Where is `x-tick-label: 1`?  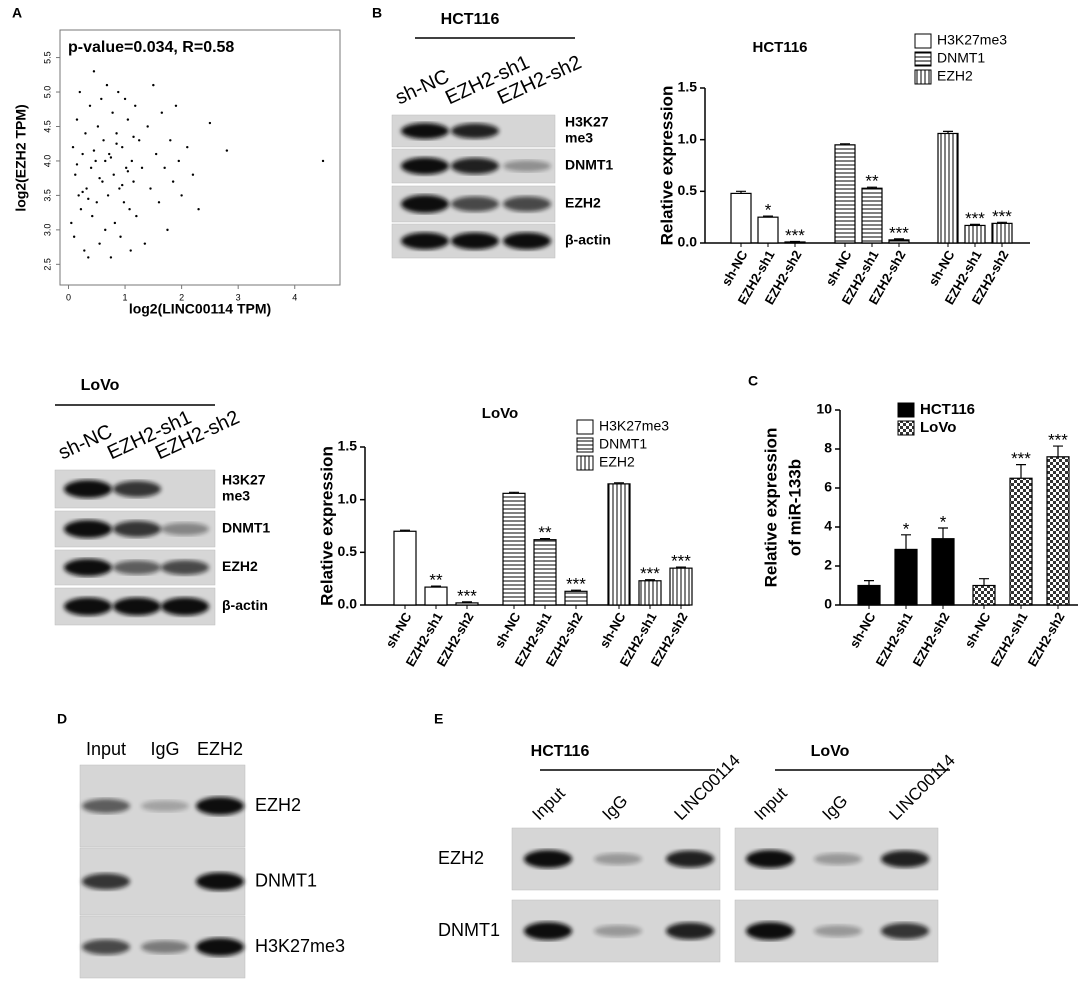 x-tick-label: 1 is located at coordinates (125, 297).